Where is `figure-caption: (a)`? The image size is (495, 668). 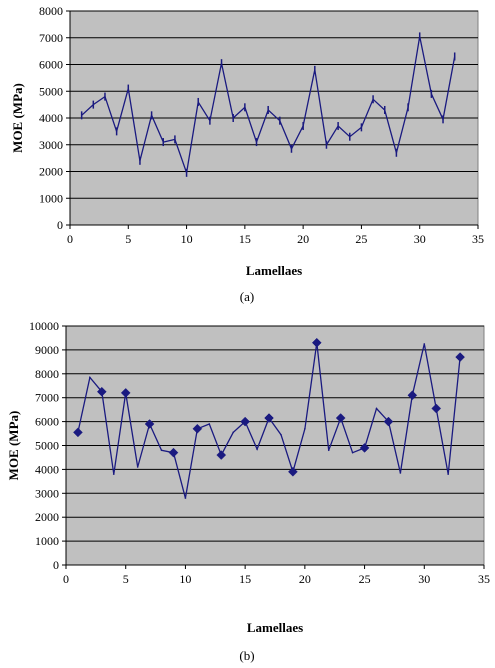
figure-caption: (a) is located at coordinates (247, 296).